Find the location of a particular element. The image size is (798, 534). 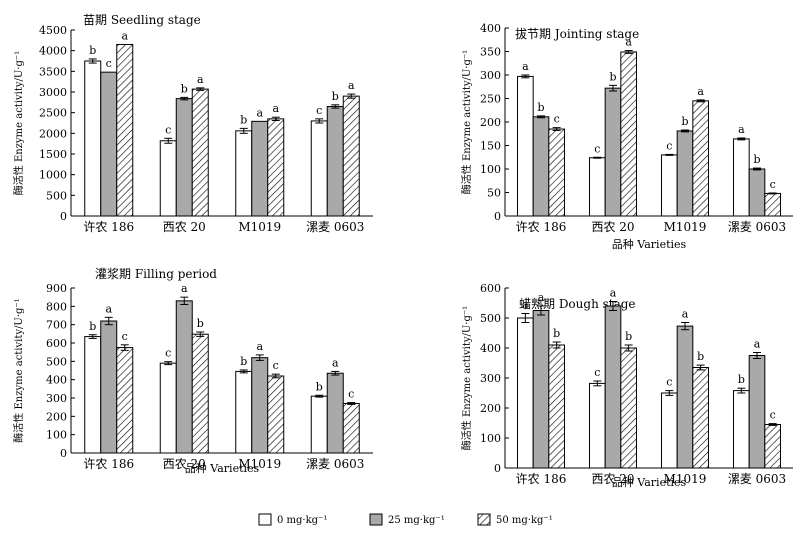

chart-title: 拔节期 Jointing stage is located at coordinates (577, 33).